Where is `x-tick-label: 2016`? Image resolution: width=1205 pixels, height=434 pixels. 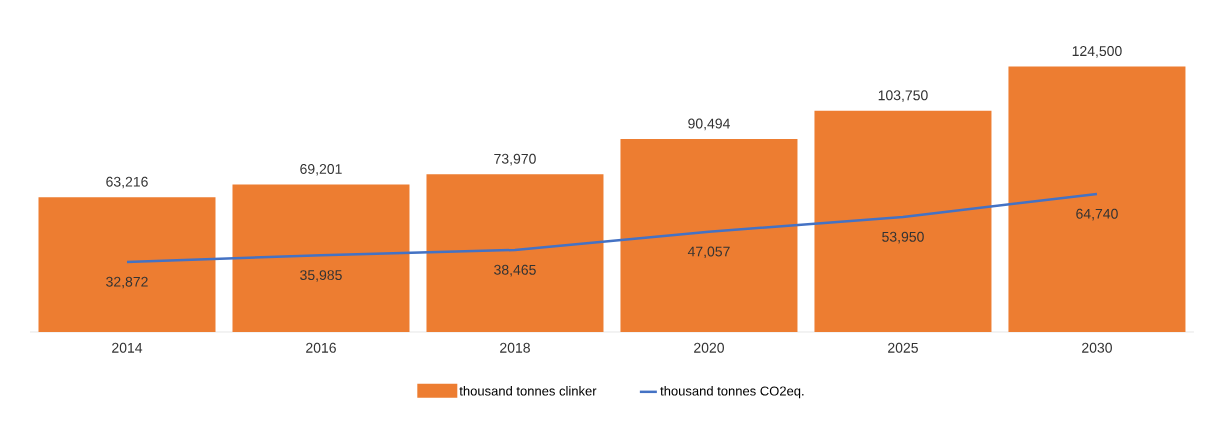
x-tick-label: 2016 is located at coordinates (321, 347).